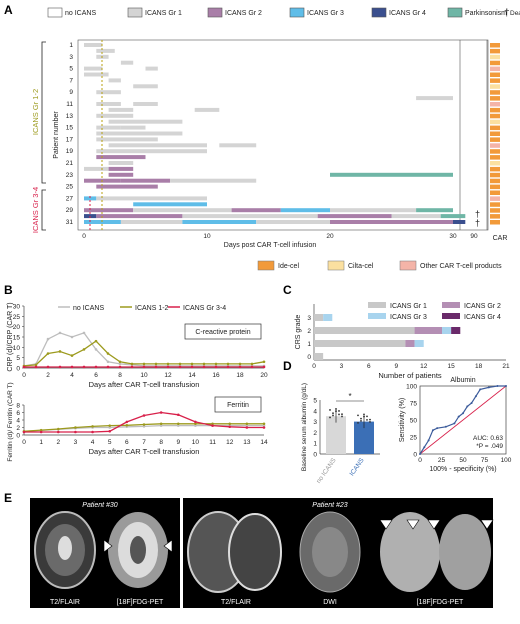  Describe the element at coordinates (247, 442) in the screenshot. I see `x-tick-label: 13` at that location.